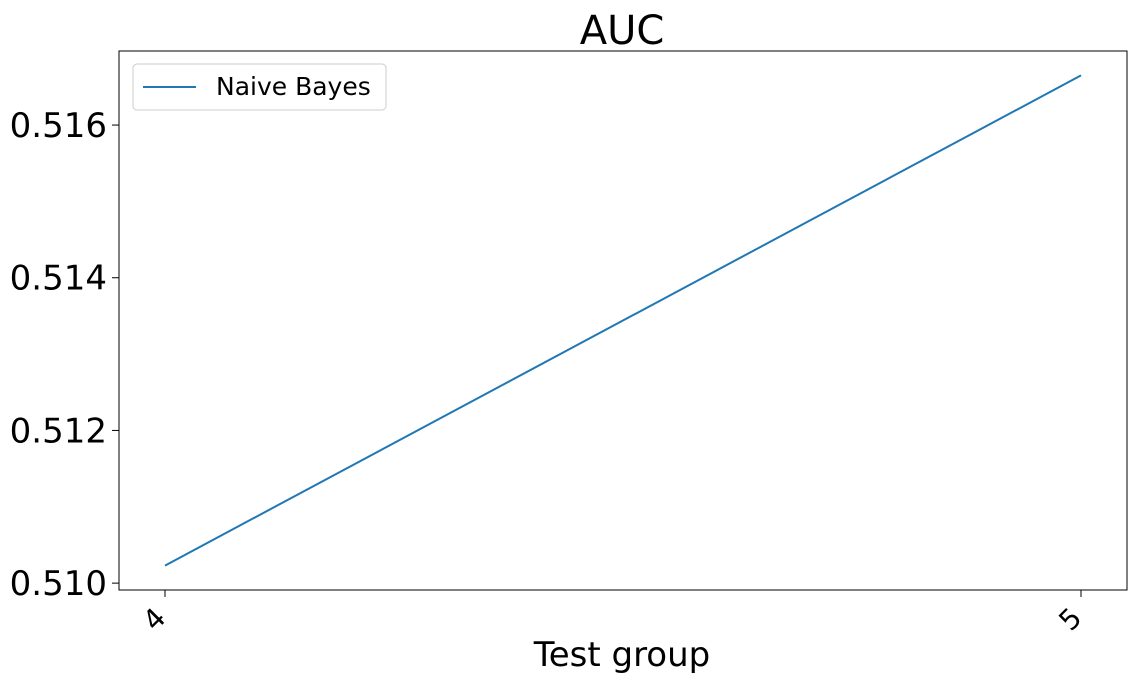  Describe the element at coordinates (58, 279) in the screenshot. I see `y-tick-label: 0.514` at that location.